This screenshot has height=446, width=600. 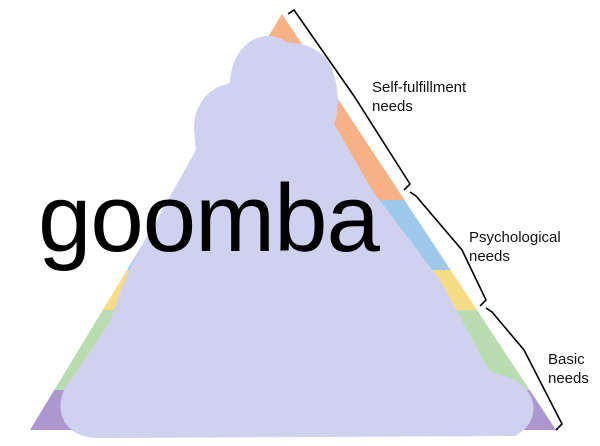 What do you see at coordinates (524, 369) in the screenshot?
I see `bracket-basic` at bounding box center [524, 369].